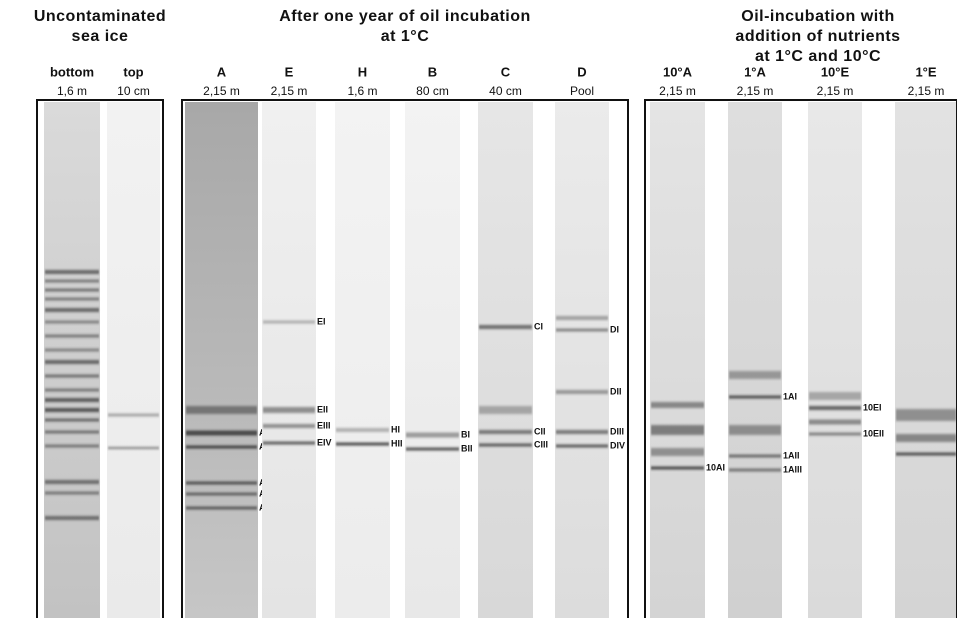 This screenshot has width=957, height=618. Describe the element at coordinates (925, 71) in the screenshot. I see `lane-name: 1°E` at that location.